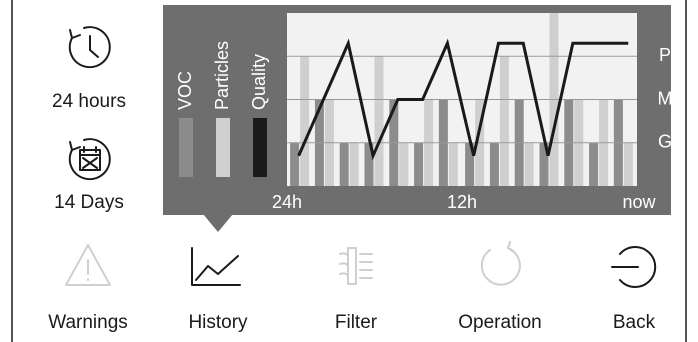 Image resolution: width=698 pixels, height=342 pixels. Describe the element at coordinates (88, 288) in the screenshot. I see `menu-warnings: Warnings` at that location.